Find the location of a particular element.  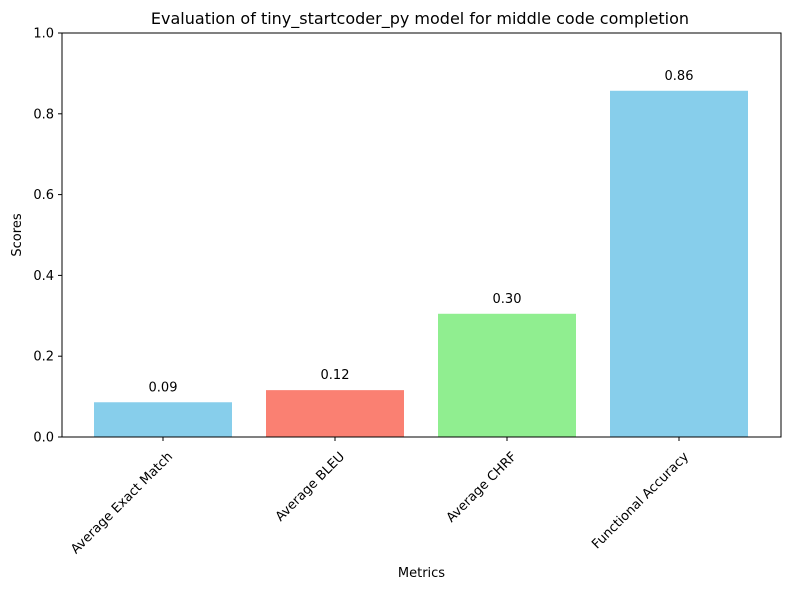

x-tick-label: Average Exact Match is located at coordinates (122, 503).